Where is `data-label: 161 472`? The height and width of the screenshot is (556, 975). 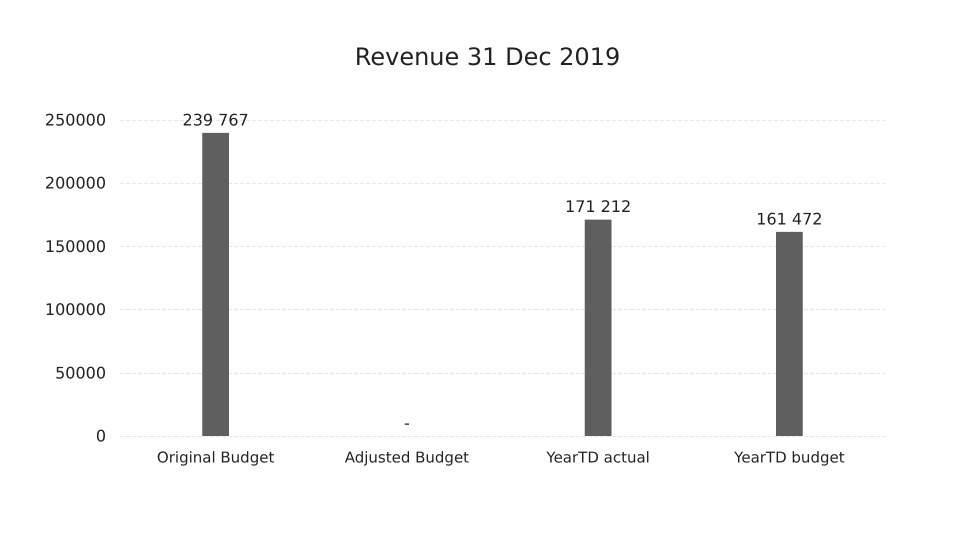 data-label: 161 472 is located at coordinates (789, 218).